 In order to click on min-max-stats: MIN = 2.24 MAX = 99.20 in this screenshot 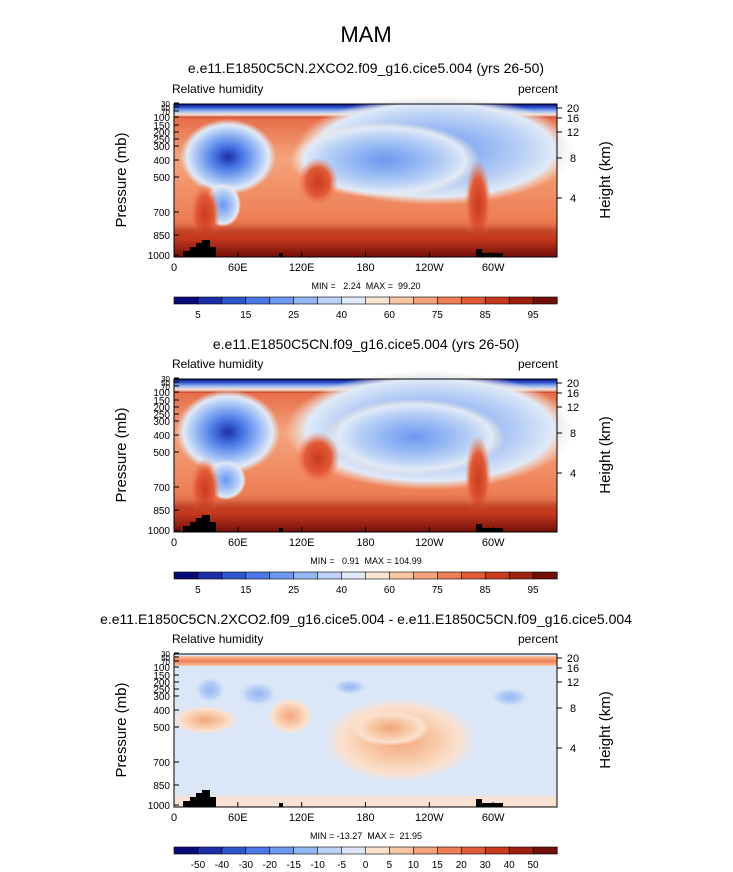, I will do `click(365, 286)`.